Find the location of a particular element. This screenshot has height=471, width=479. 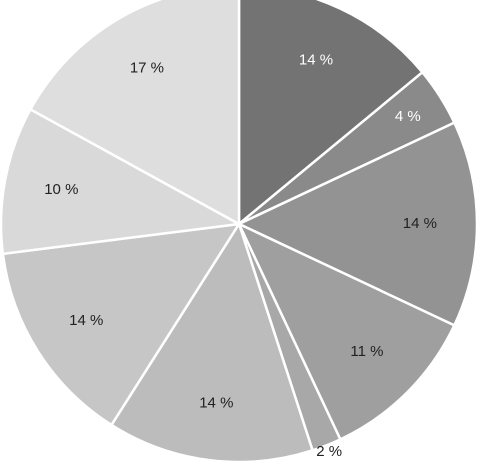

data-label: 2 % is located at coordinates (329, 451).